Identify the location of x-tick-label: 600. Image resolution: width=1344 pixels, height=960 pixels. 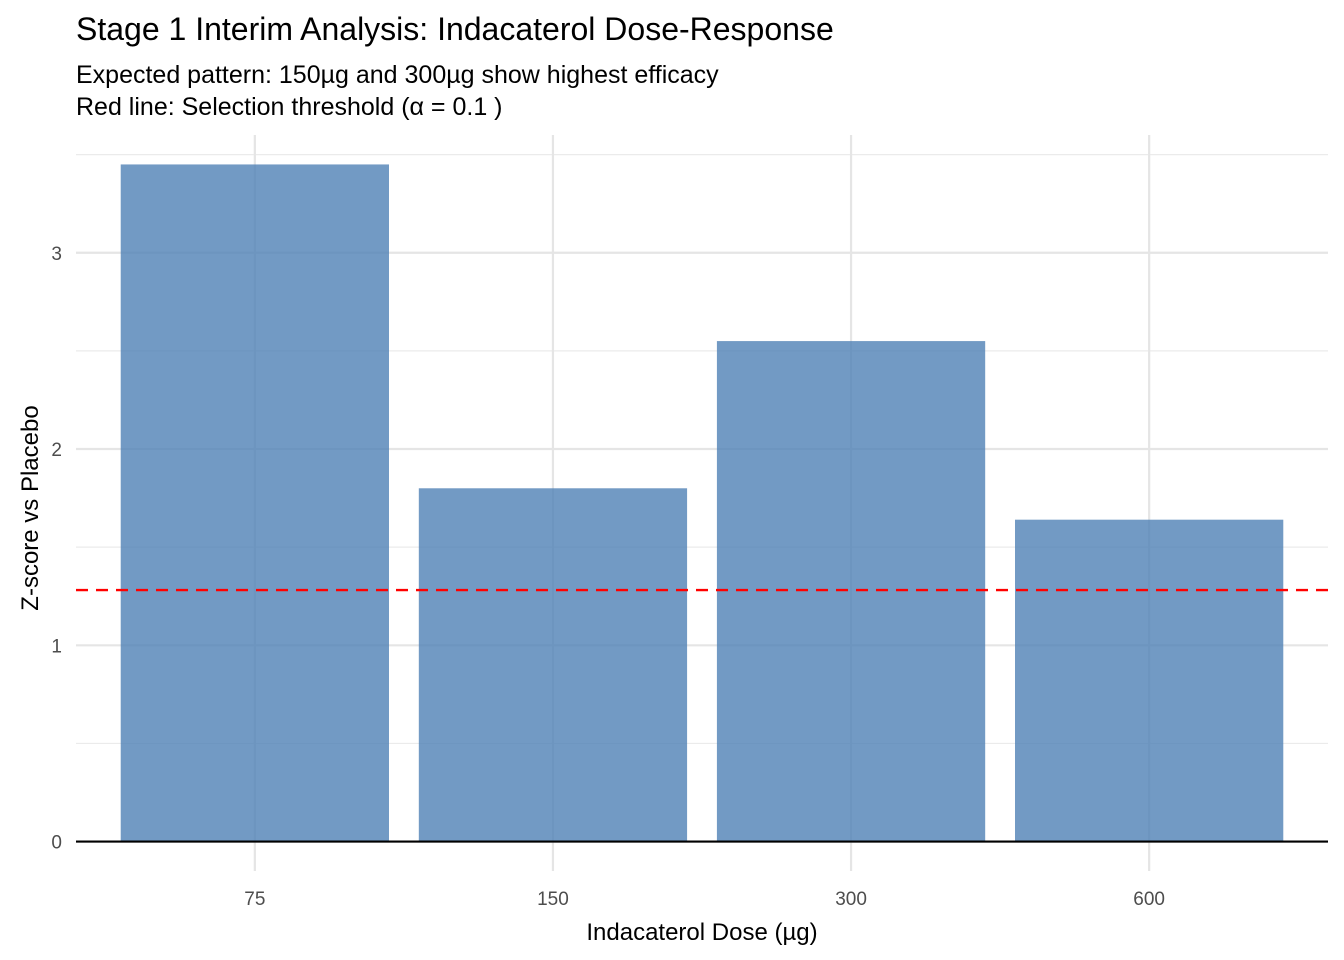
(1149, 899).